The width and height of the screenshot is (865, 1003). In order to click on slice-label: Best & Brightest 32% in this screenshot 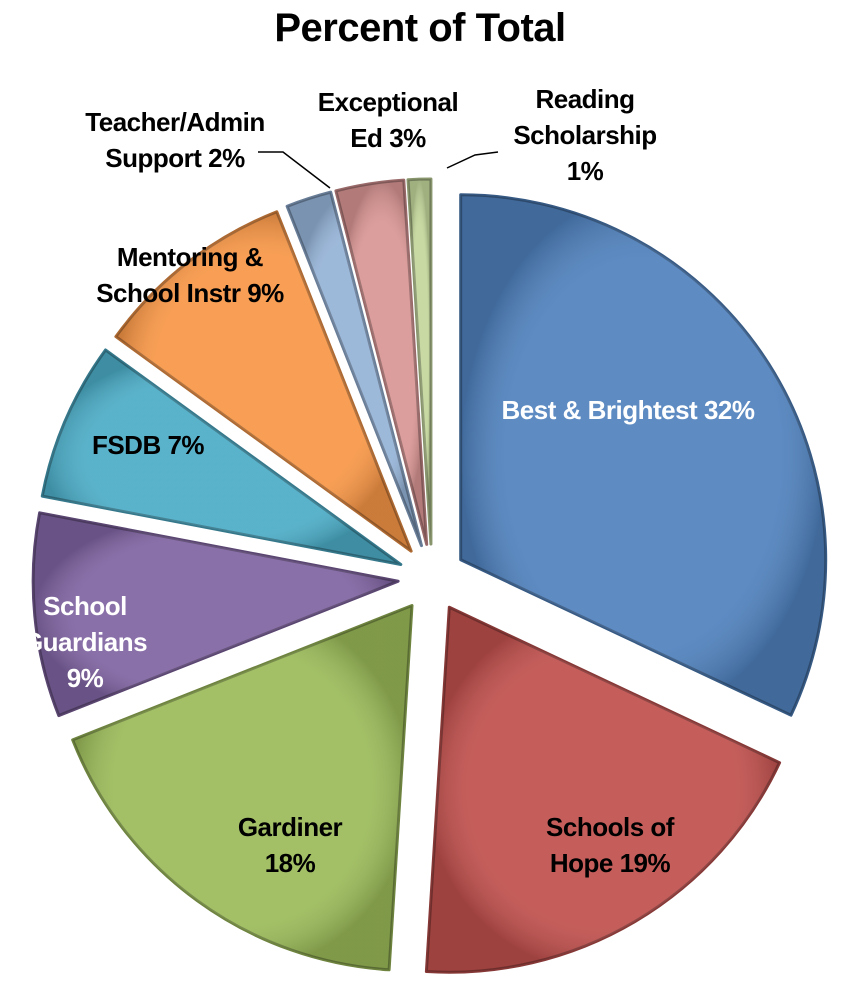, I will do `click(628, 410)`.